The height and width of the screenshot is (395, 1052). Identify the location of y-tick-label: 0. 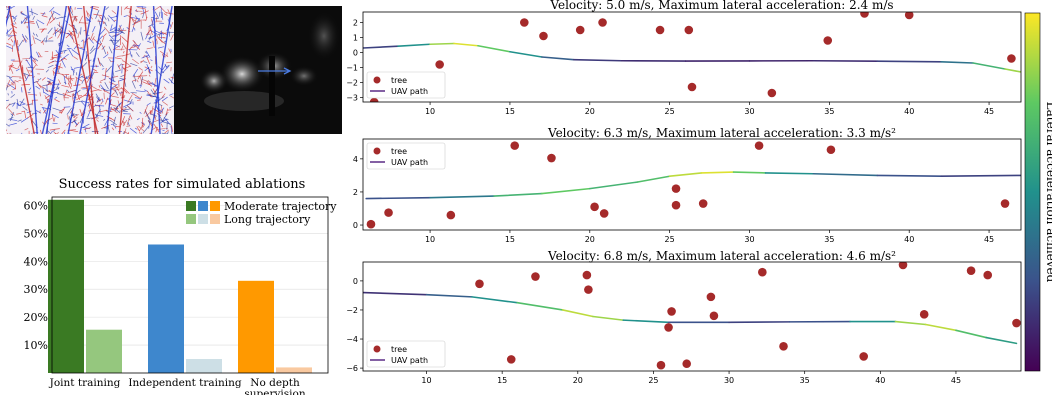
(355, 281).